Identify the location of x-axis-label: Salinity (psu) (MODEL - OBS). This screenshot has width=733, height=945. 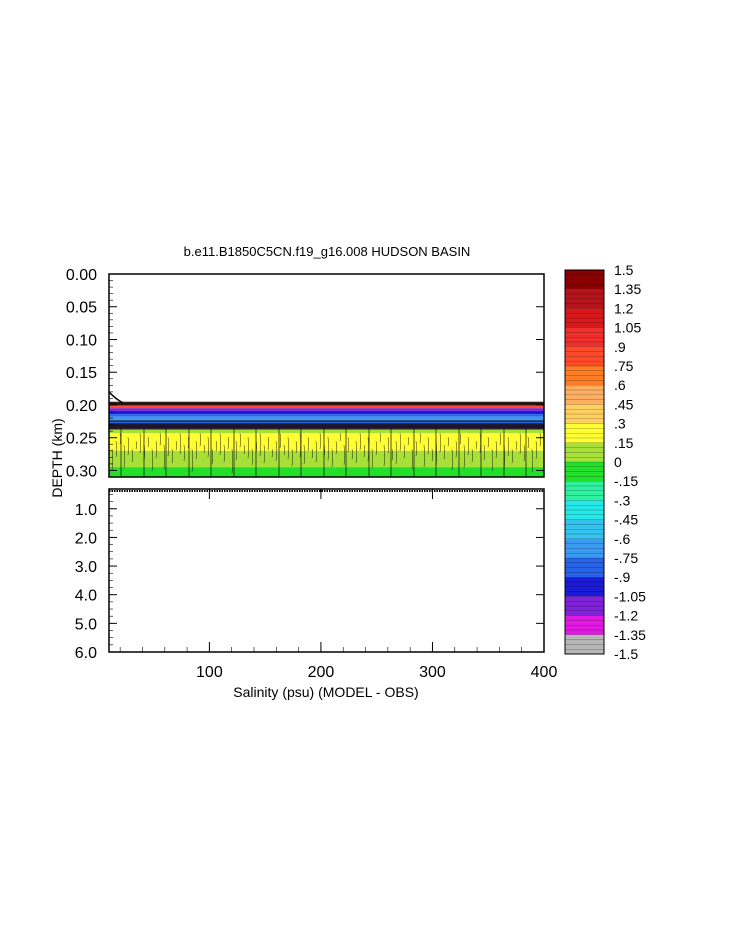
(325, 692).